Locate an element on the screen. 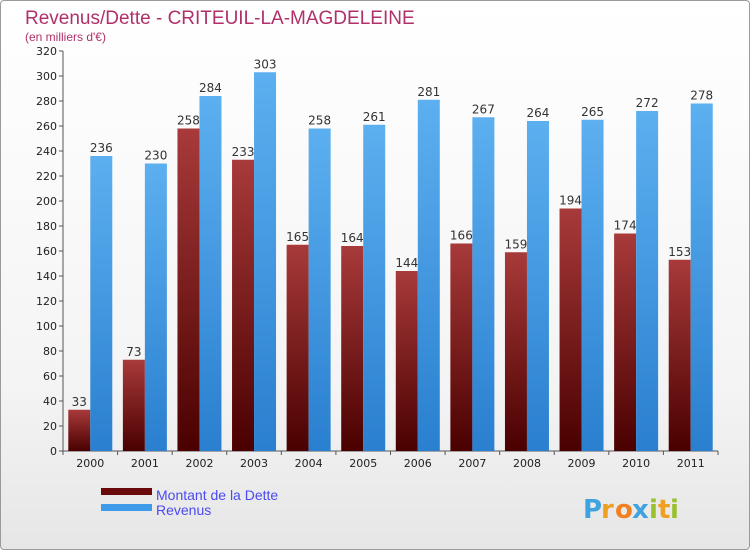 This screenshot has height=550, width=750. label-revenus-2006: 281 is located at coordinates (428, 92).